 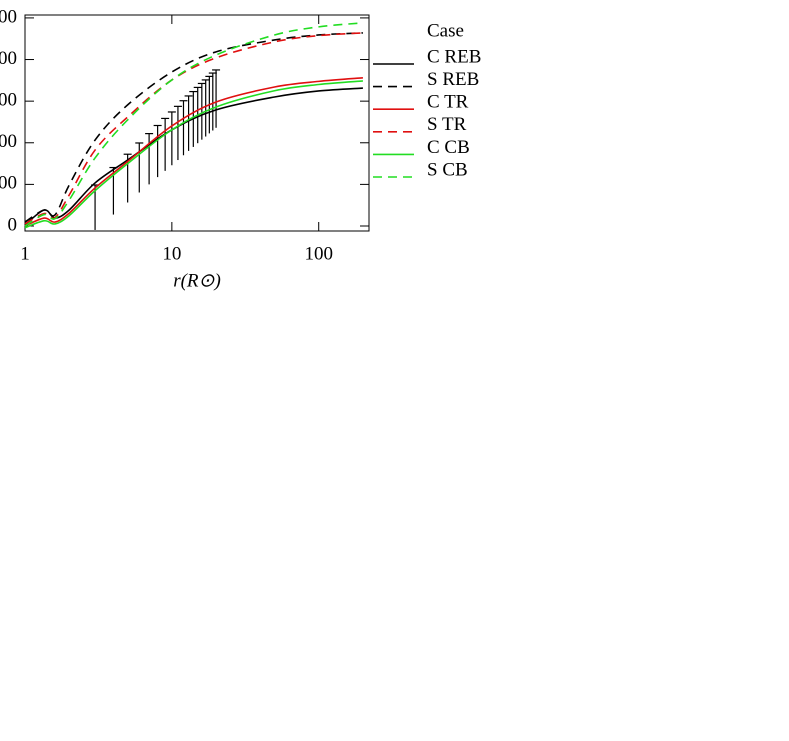 I want to click on legend-label: S CB, so click(x=447, y=169).